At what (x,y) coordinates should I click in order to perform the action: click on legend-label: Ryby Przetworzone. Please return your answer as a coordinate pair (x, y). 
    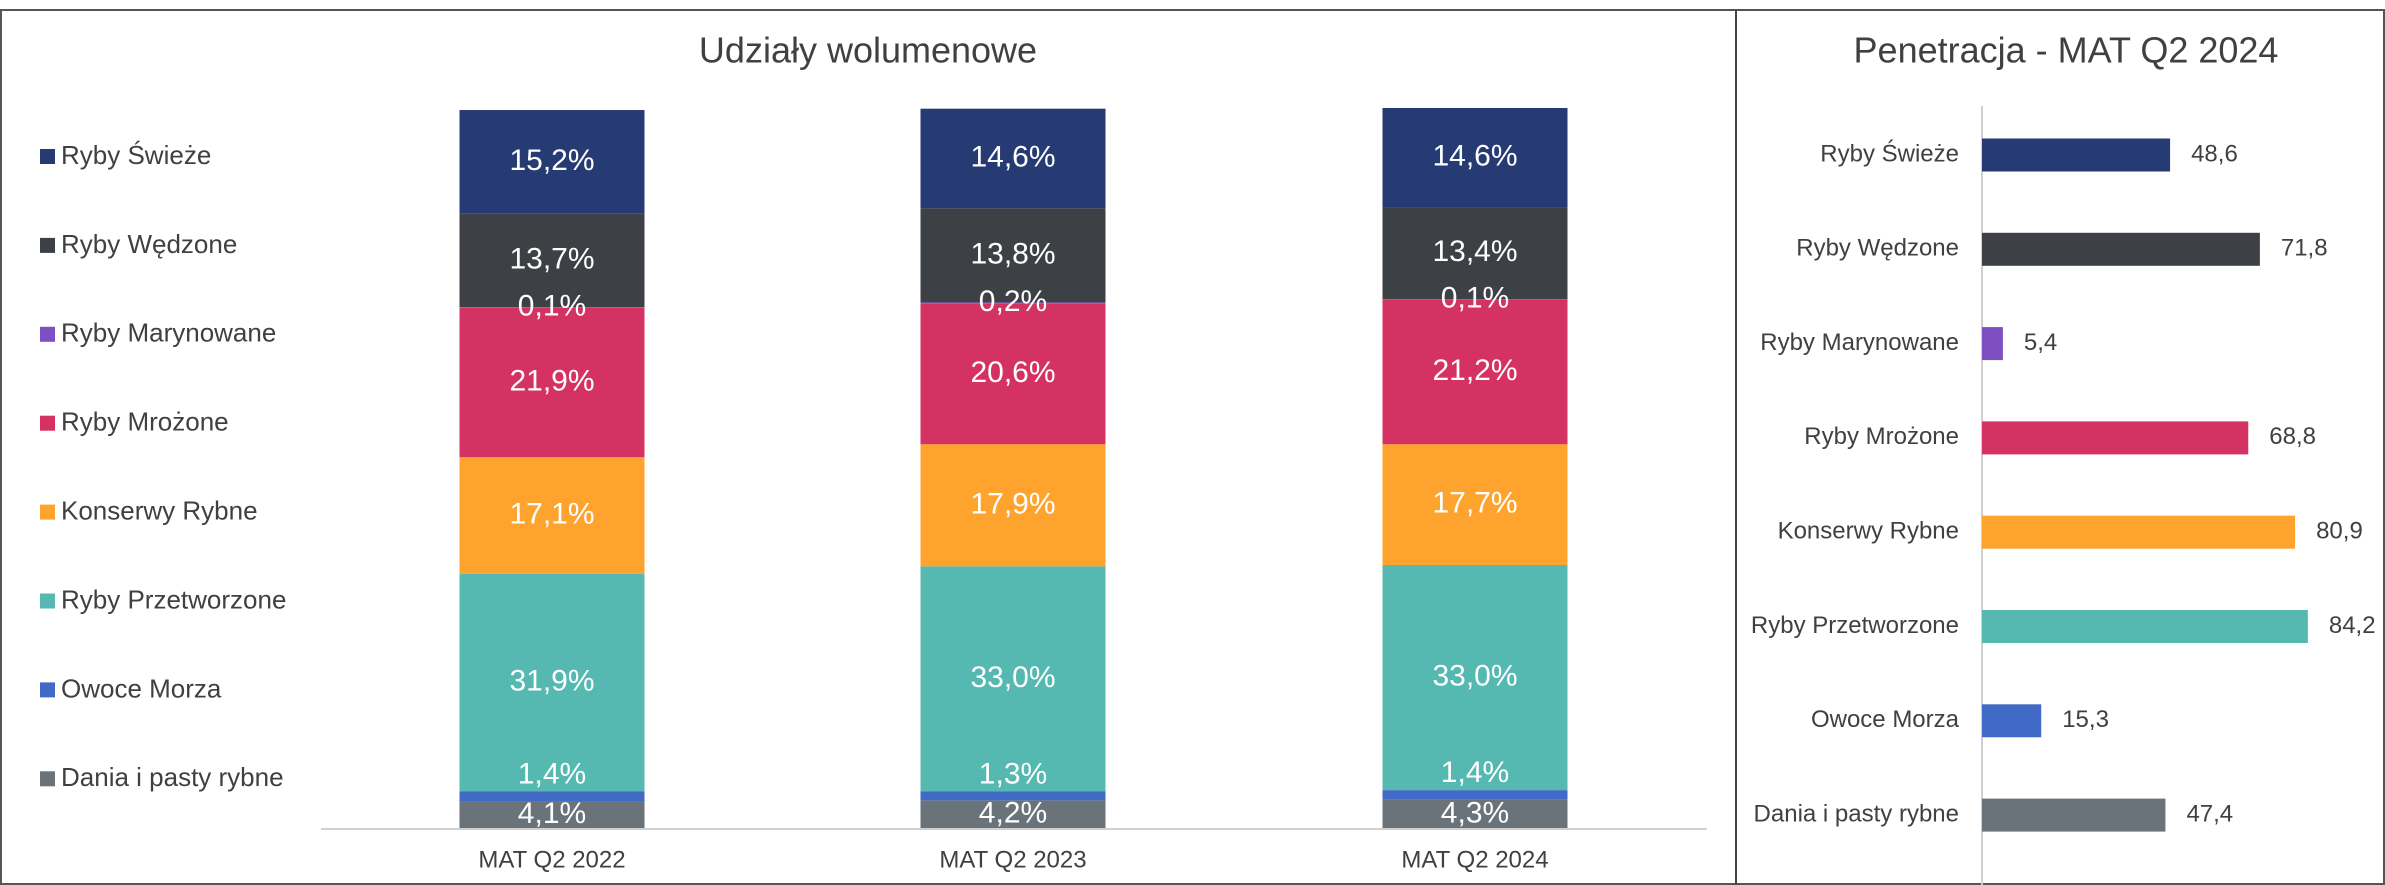
    Looking at the image, I should click on (173, 599).